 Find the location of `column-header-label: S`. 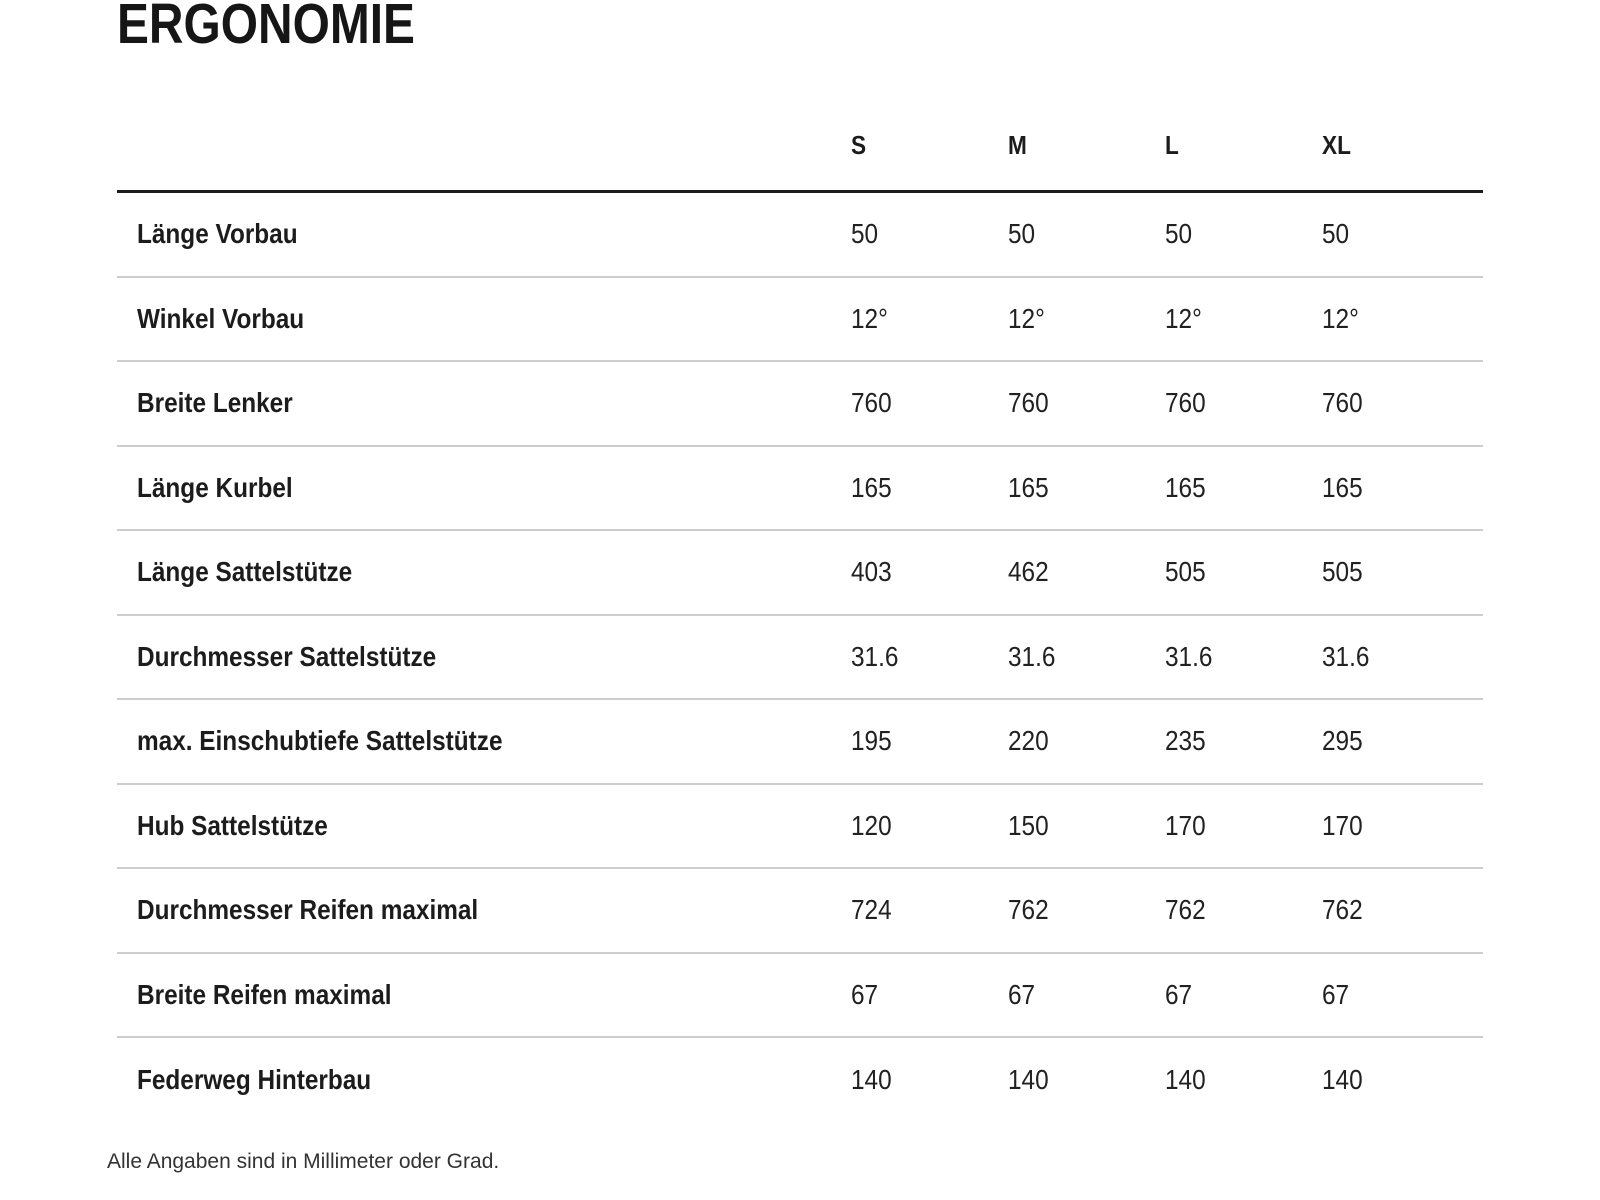

column-header-label: S is located at coordinates (859, 144).